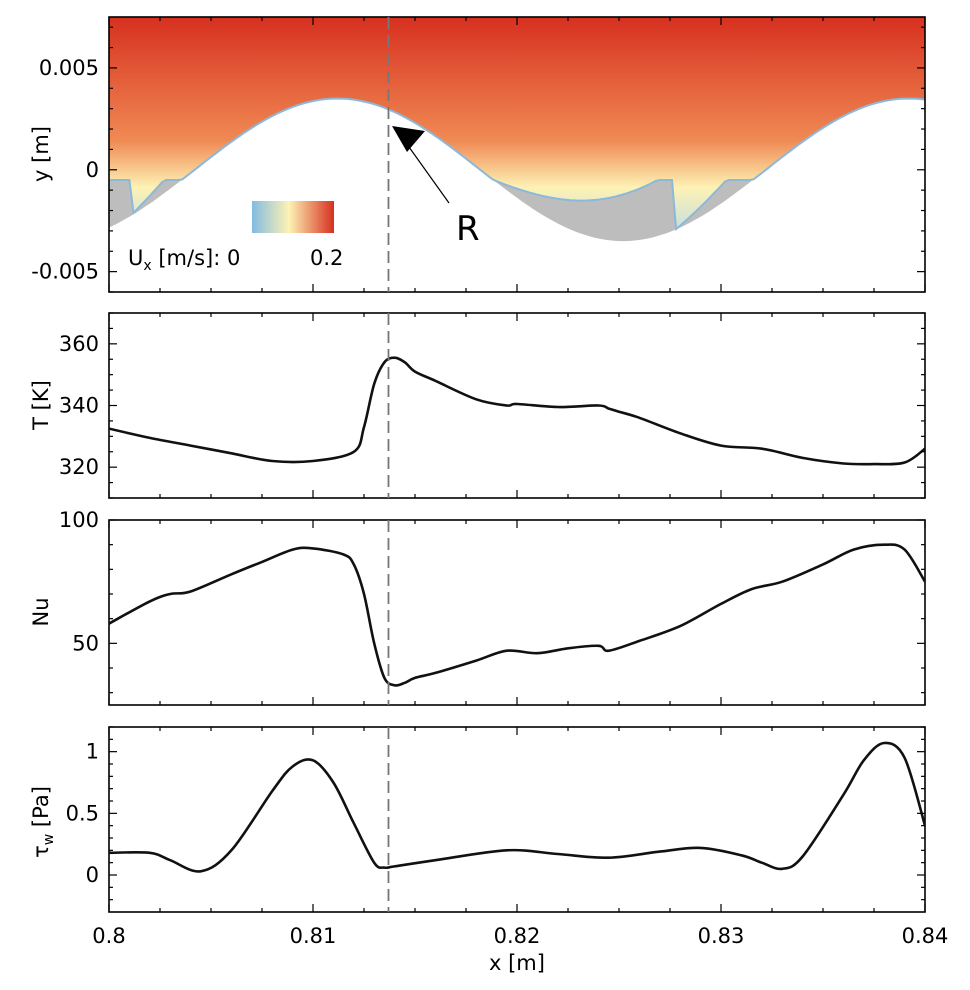 The height and width of the screenshot is (990, 970). I want to click on nusselt-line, so click(517, 615).